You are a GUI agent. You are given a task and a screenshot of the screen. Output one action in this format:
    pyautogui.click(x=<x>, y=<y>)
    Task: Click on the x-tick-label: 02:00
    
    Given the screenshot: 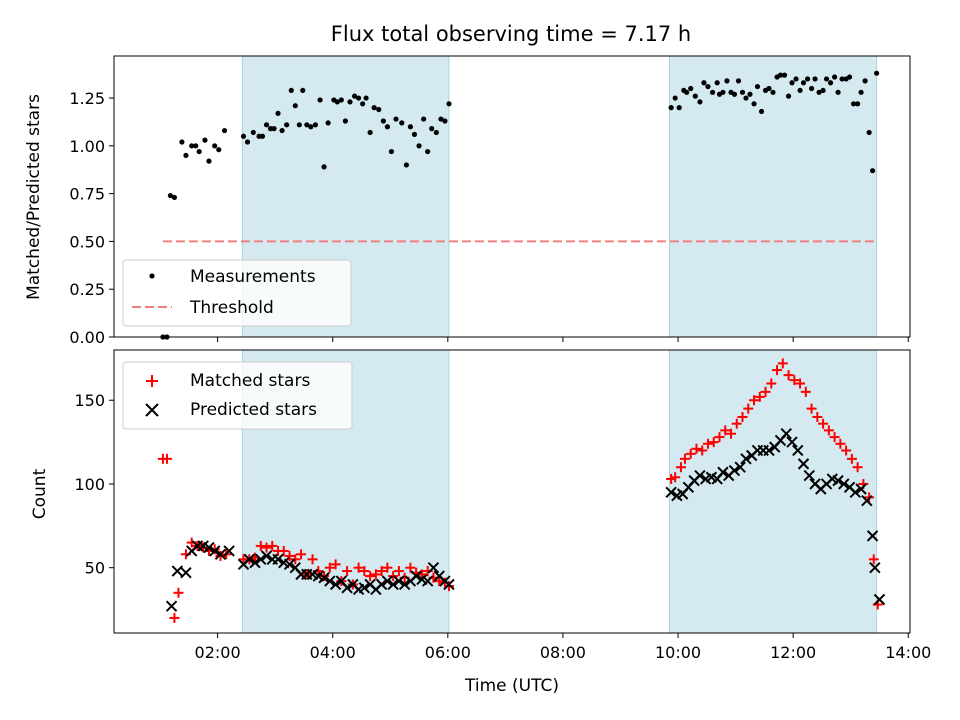 What is the action you would take?
    pyautogui.click(x=218, y=652)
    